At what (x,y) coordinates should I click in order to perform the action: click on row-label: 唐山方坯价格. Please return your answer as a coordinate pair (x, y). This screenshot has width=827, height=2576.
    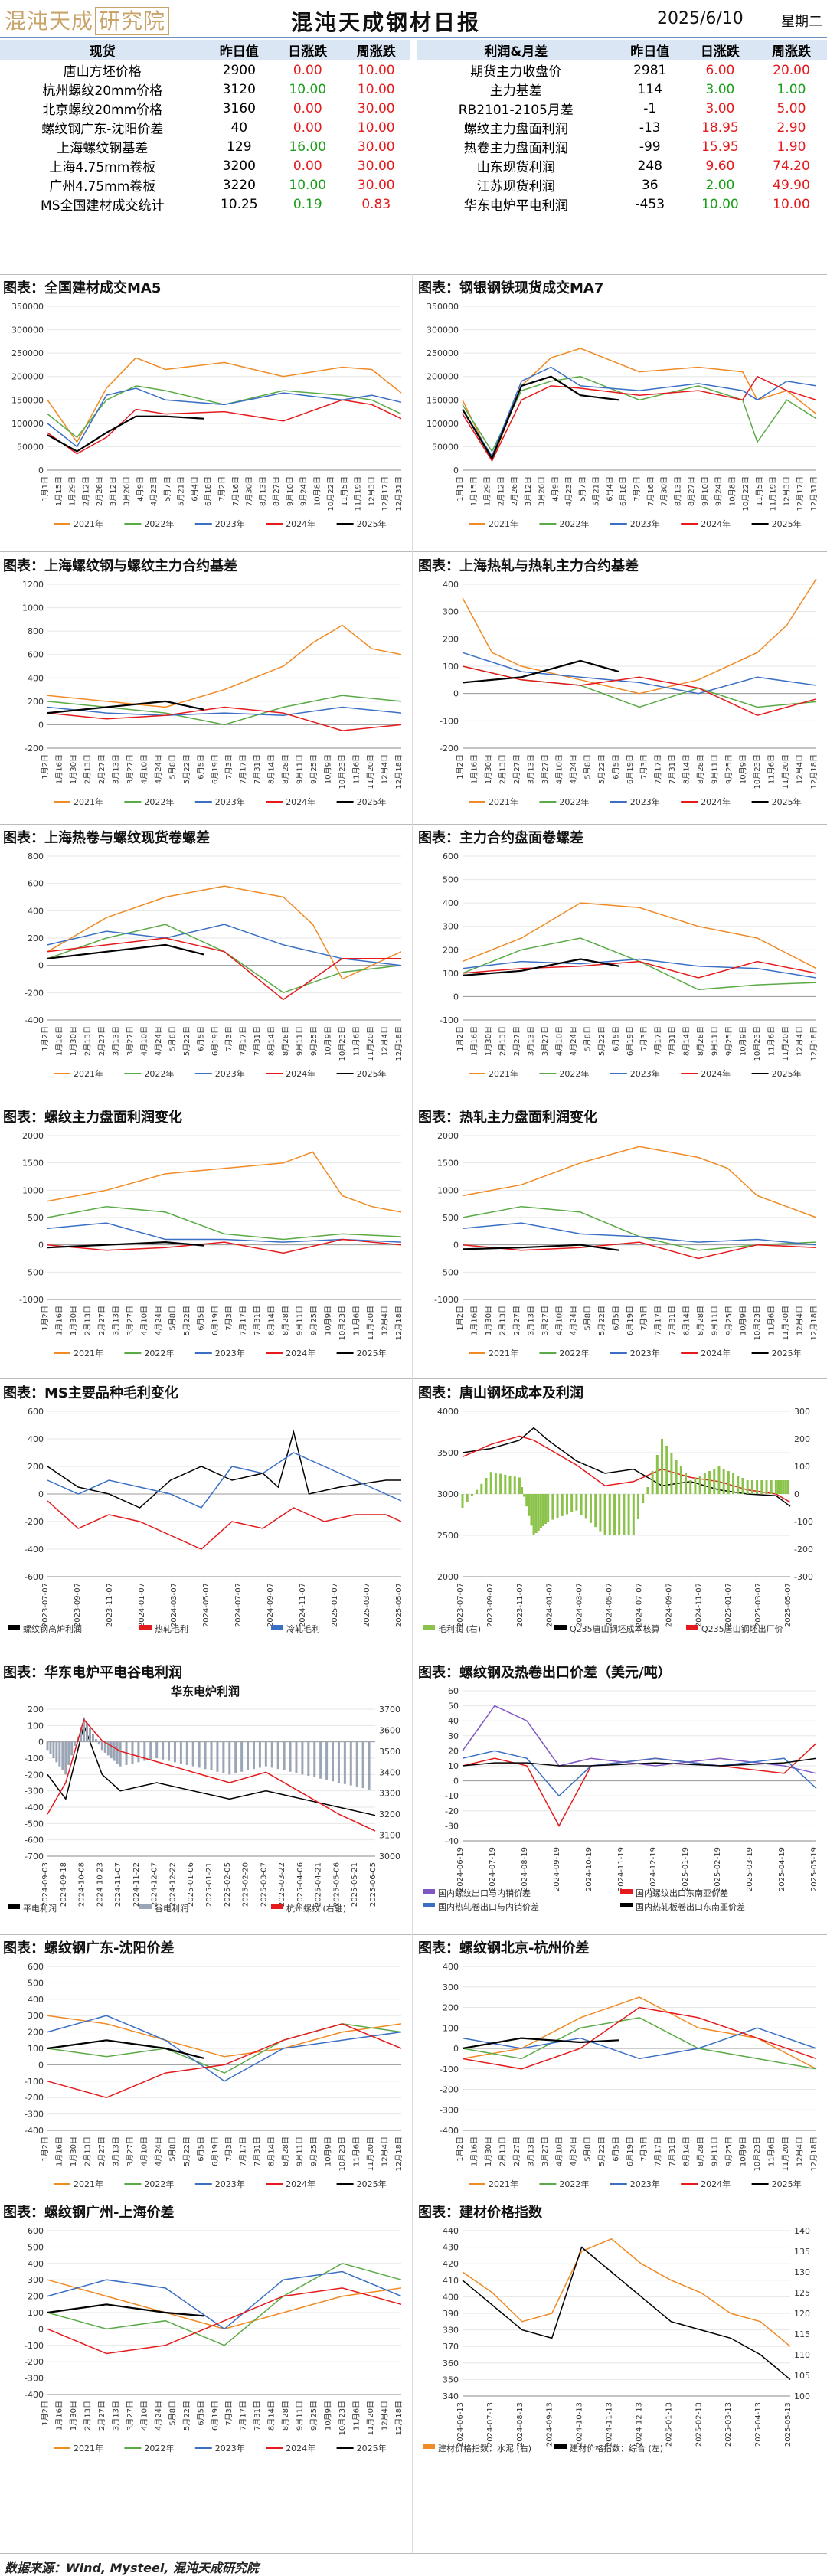
    Looking at the image, I should click on (102, 72).